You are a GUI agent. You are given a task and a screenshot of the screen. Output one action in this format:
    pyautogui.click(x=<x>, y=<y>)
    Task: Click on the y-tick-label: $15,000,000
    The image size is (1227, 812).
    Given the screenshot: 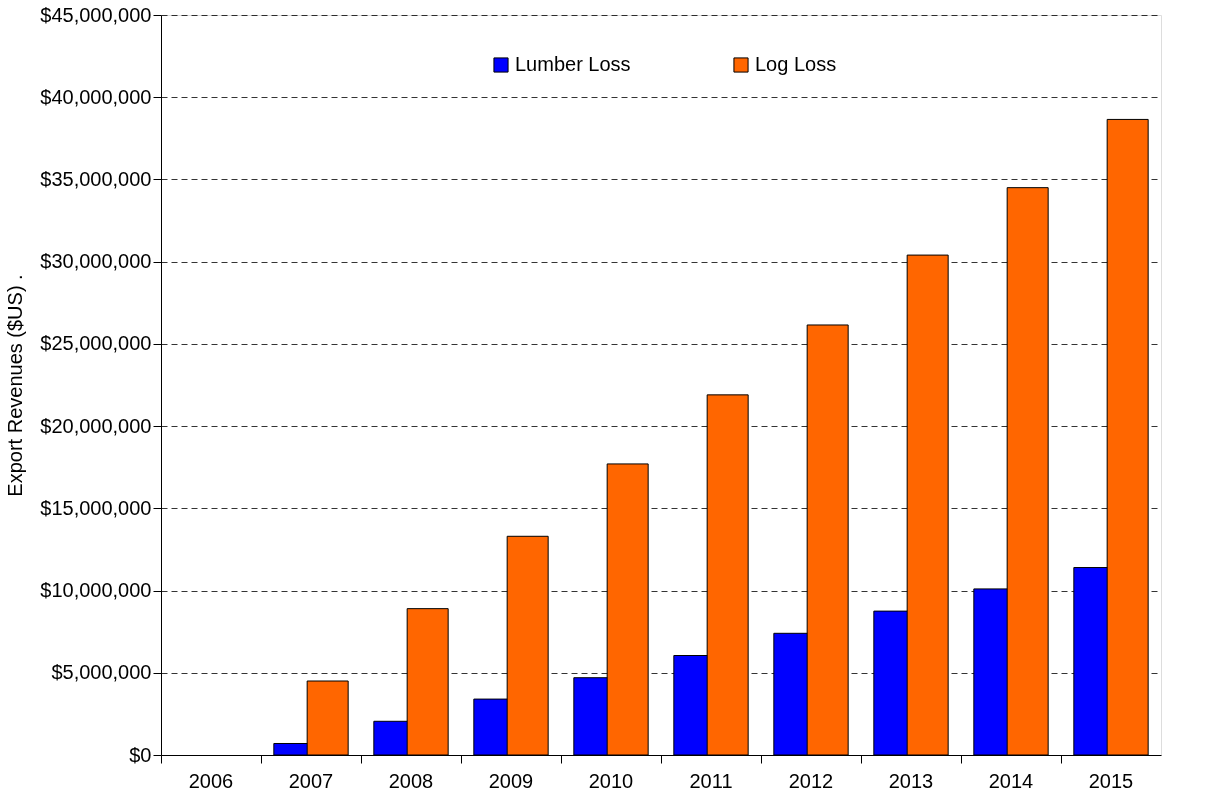 What is the action you would take?
    pyautogui.click(x=96, y=507)
    